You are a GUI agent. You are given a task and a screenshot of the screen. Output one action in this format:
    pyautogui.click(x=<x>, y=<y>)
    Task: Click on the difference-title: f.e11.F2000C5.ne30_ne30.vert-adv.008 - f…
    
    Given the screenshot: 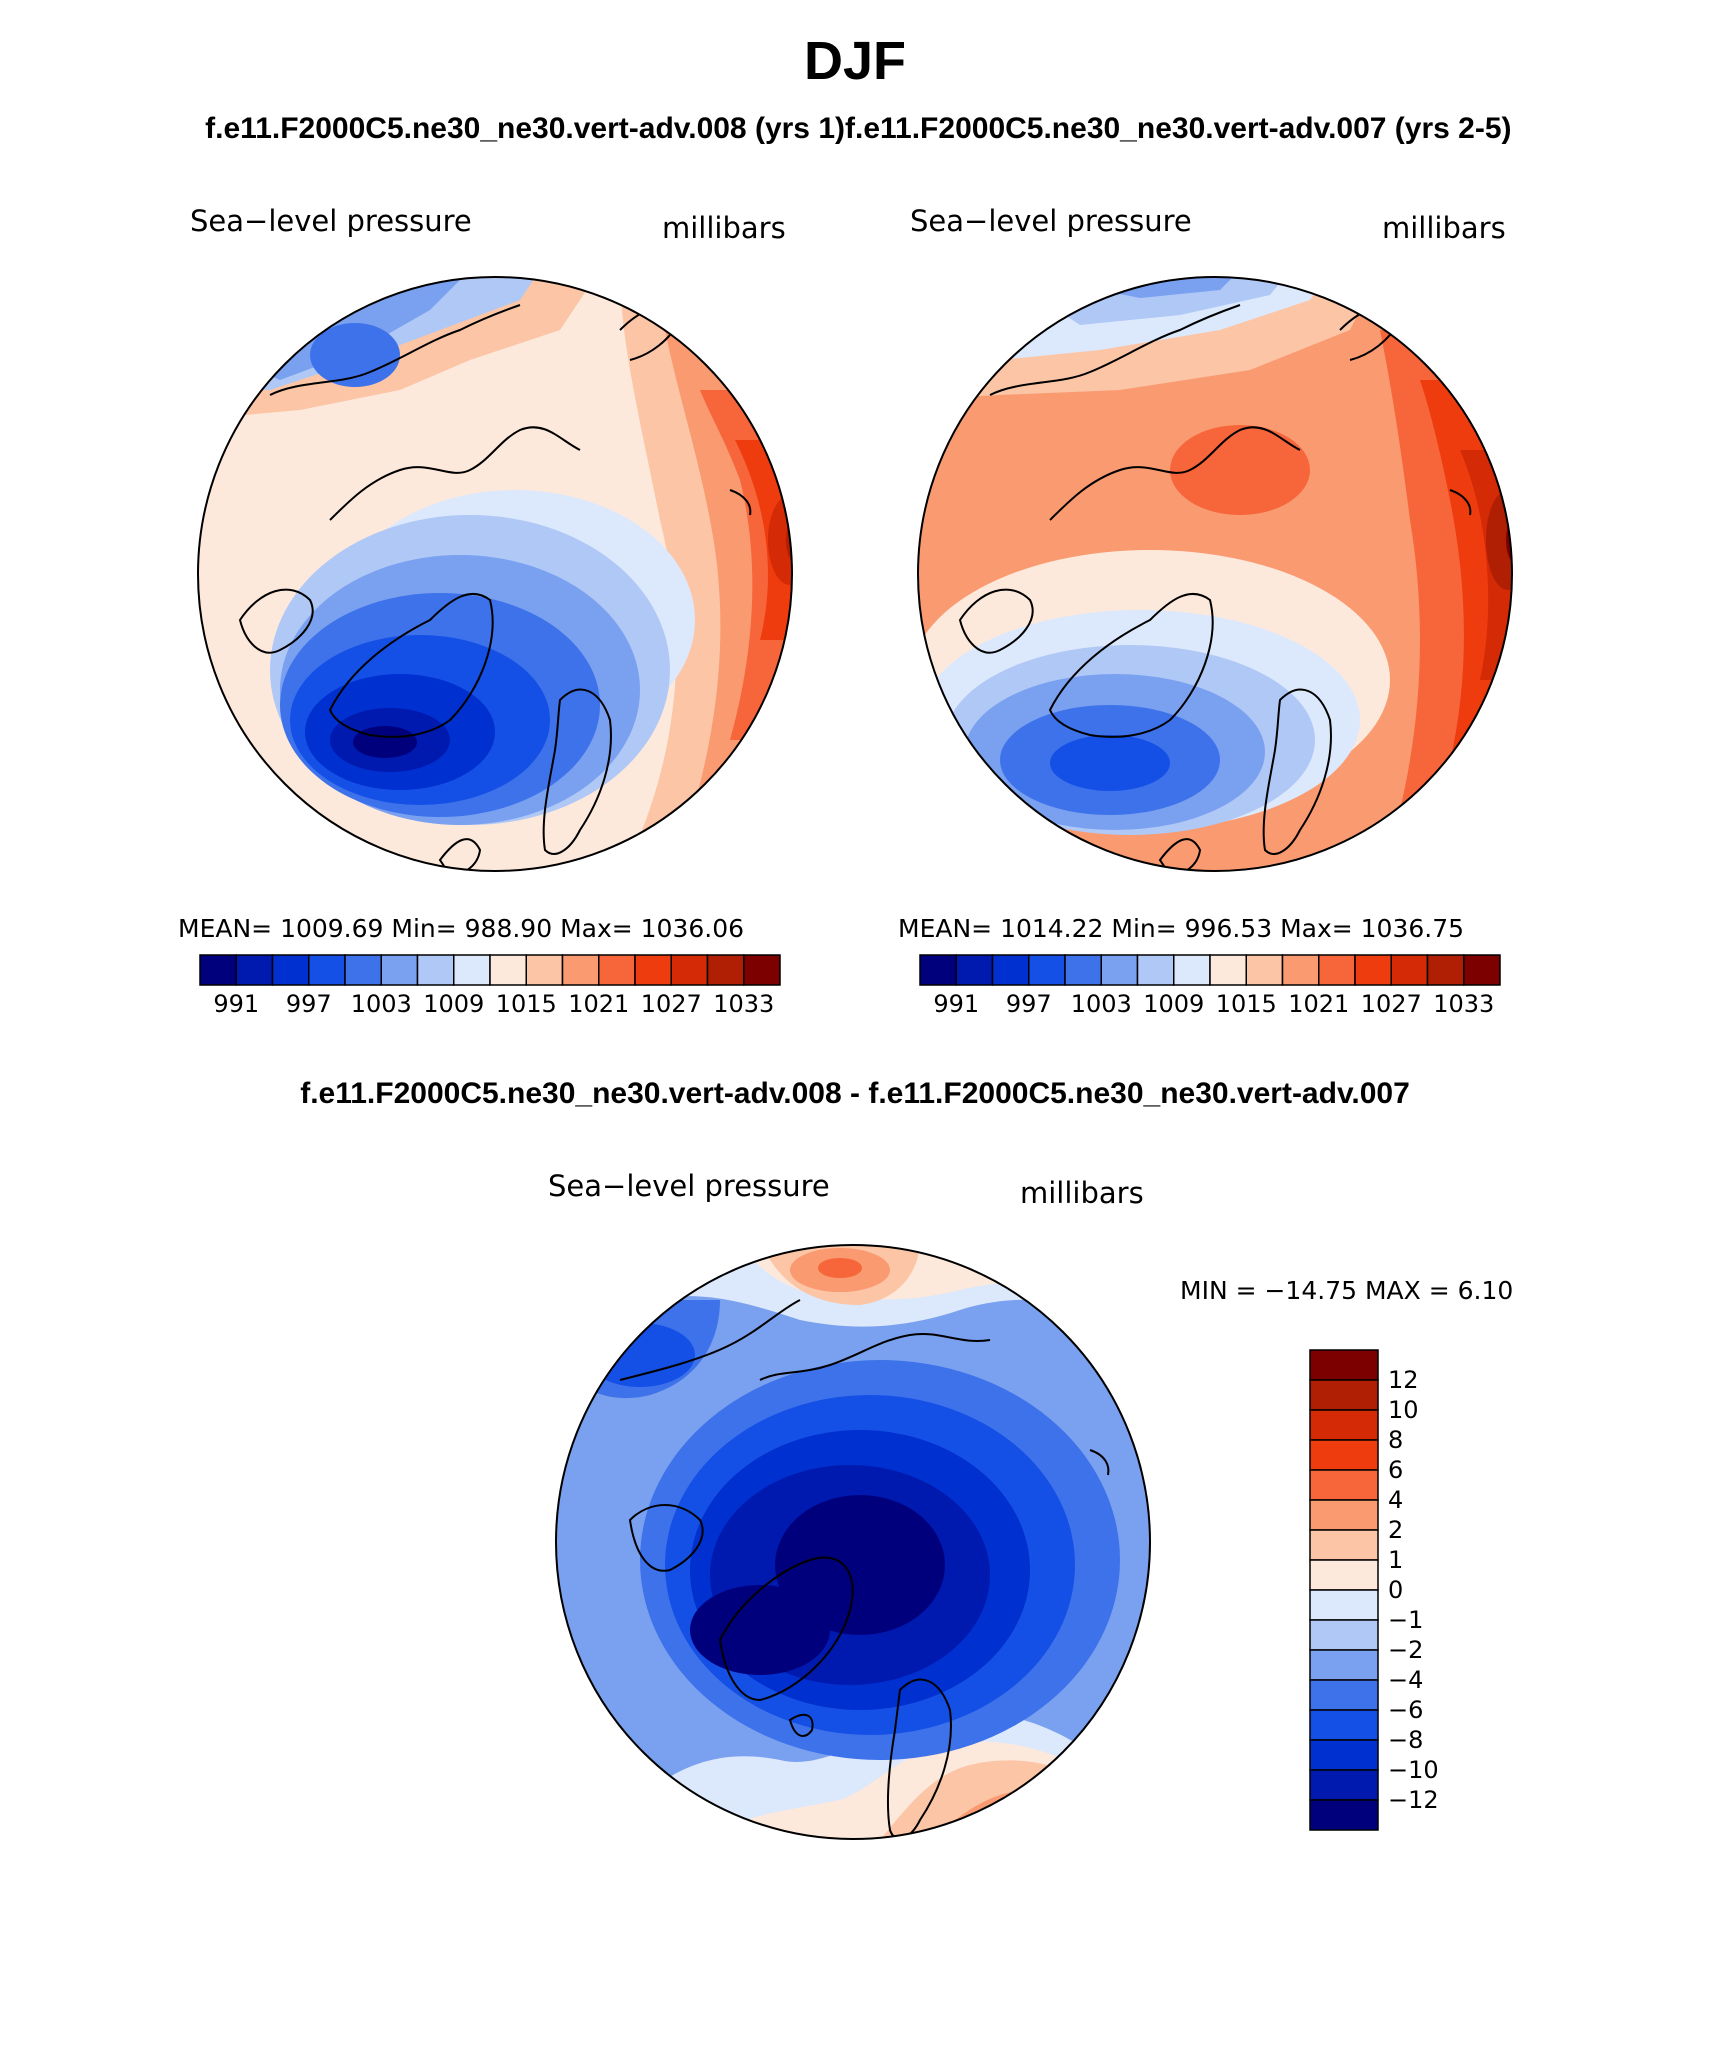 What is the action you would take?
    pyautogui.click(x=855, y=1093)
    